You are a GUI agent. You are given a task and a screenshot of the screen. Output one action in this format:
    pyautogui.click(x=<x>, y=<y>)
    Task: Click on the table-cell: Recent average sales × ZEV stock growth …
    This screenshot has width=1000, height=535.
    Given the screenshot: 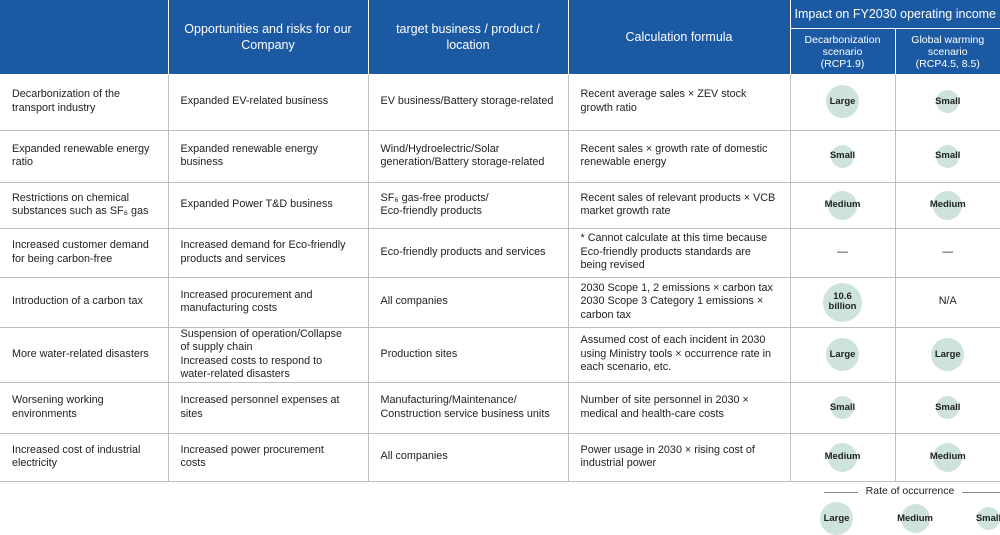 What is the action you would take?
    pyautogui.click(x=678, y=102)
    